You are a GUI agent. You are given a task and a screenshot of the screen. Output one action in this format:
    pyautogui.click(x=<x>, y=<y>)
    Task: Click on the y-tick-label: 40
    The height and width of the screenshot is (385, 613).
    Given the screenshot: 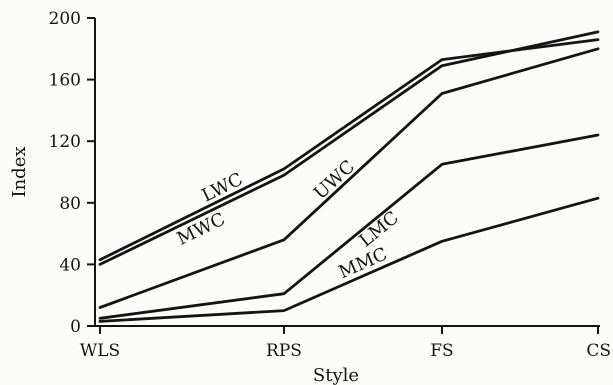 What is the action you would take?
    pyautogui.click(x=70, y=265)
    